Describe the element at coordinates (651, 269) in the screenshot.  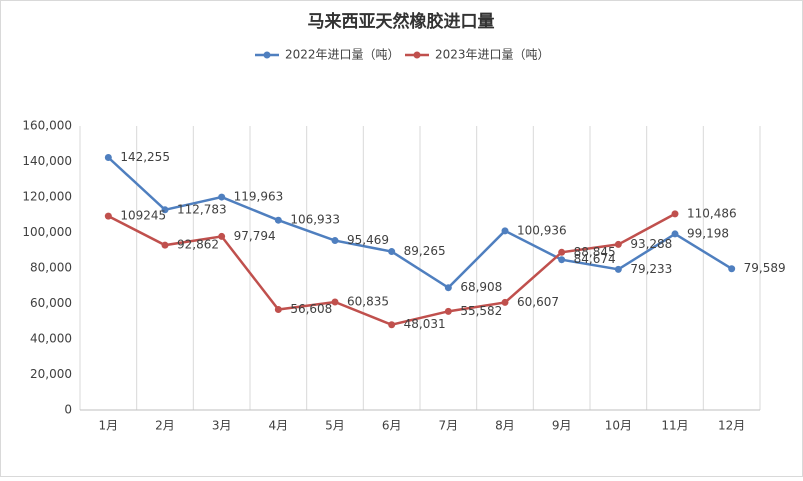
I see `data-label: 79,233` at that location.